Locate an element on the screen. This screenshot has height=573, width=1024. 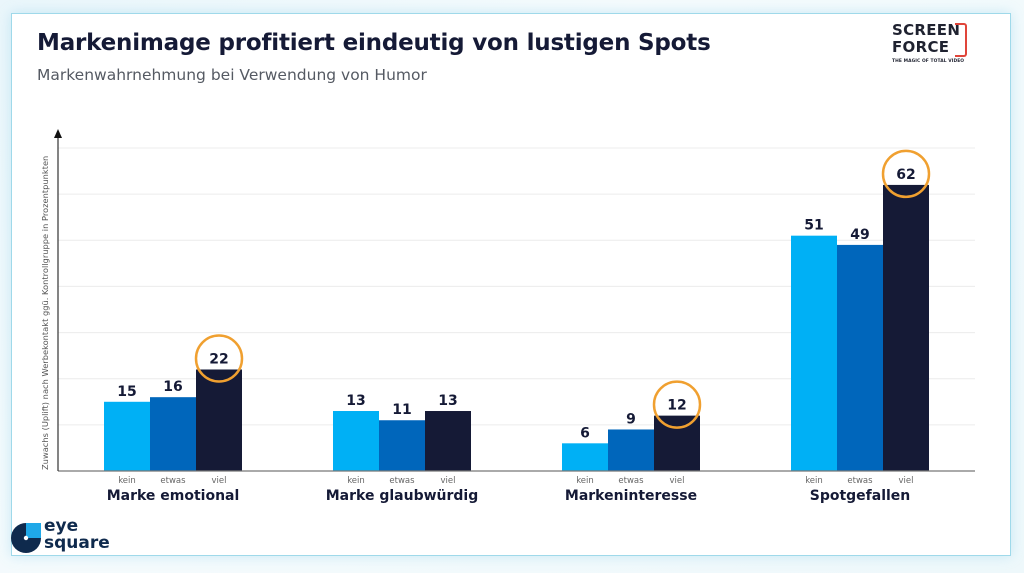
category-label: Marke glaubwürdig is located at coordinates (402, 496).